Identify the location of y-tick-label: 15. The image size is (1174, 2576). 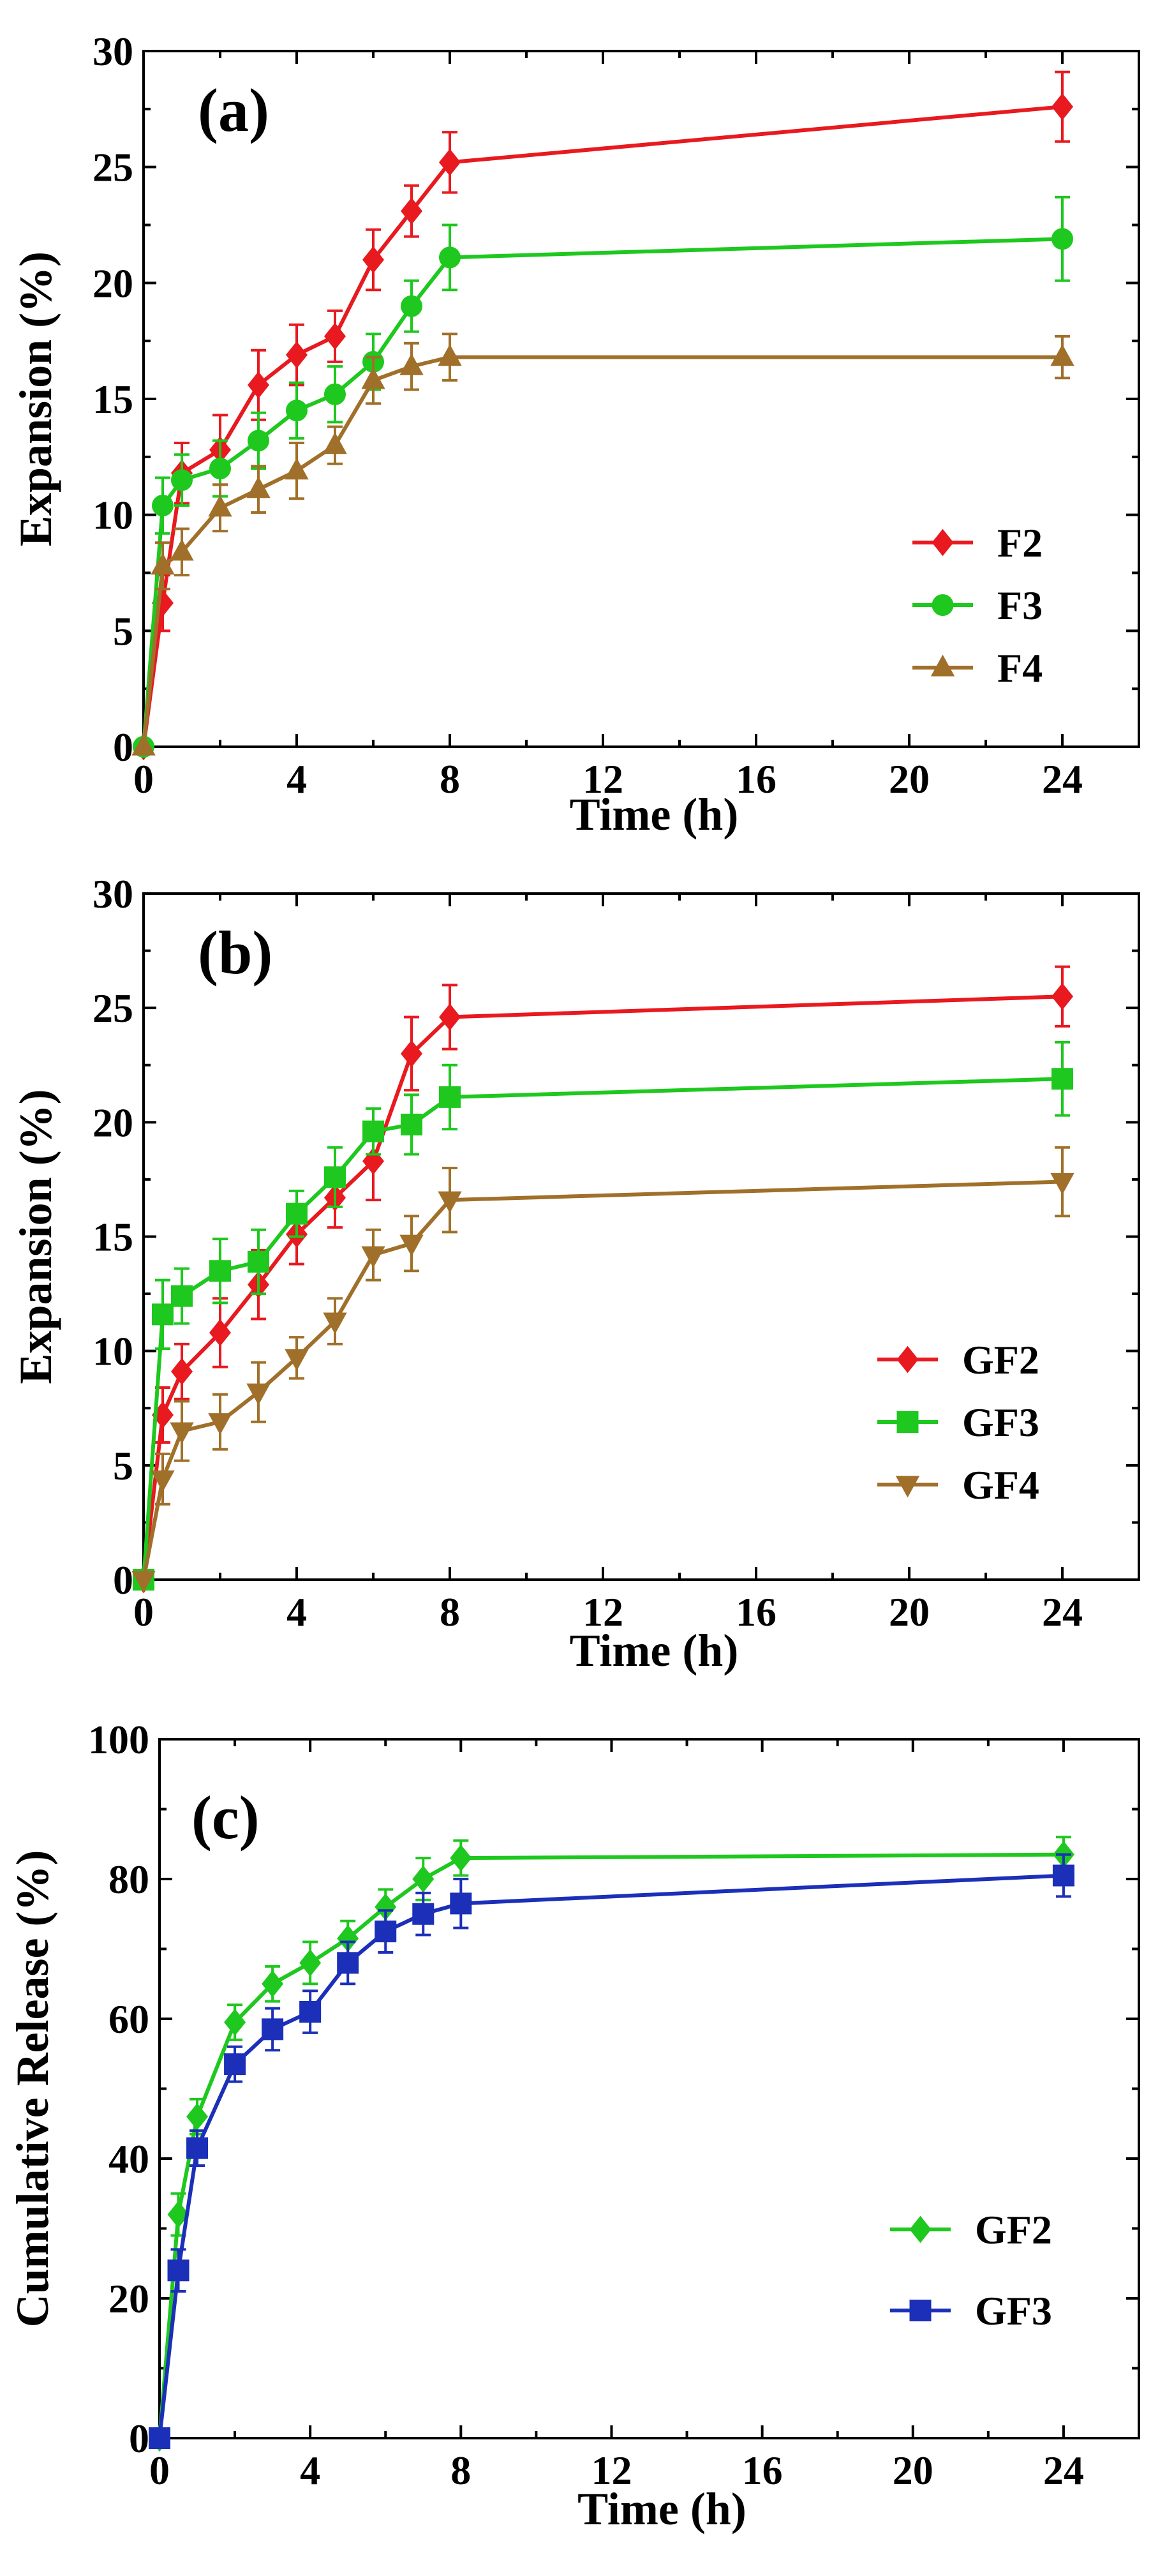
(113, 1237).